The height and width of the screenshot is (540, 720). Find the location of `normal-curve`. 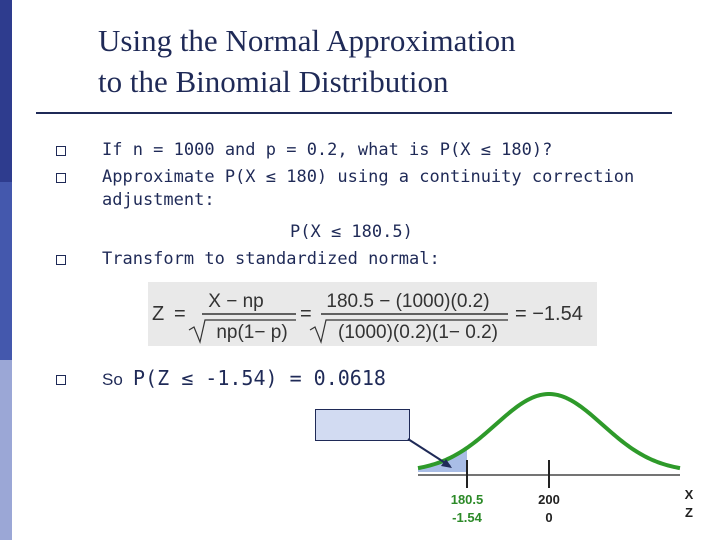

normal-curve is located at coordinates (549, 431).